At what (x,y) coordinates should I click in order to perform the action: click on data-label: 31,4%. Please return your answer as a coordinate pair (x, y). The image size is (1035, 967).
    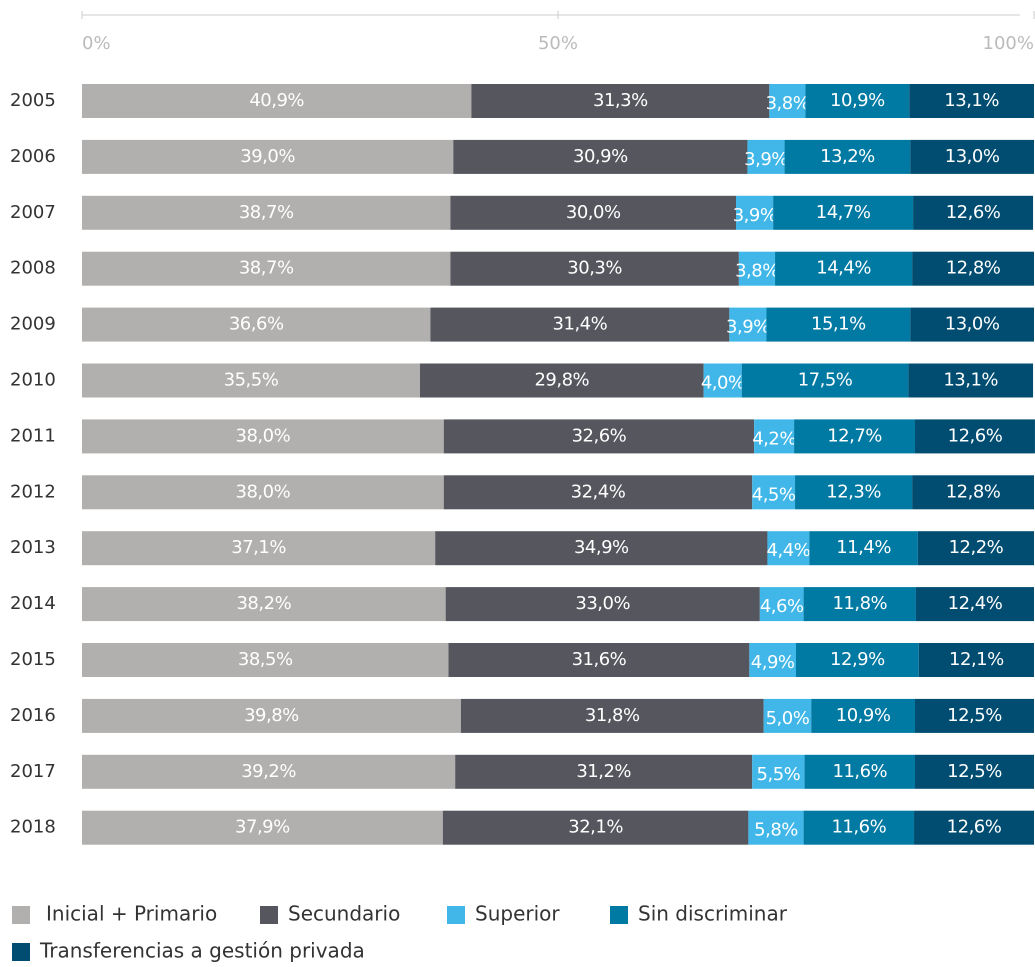
    Looking at the image, I should click on (580, 324).